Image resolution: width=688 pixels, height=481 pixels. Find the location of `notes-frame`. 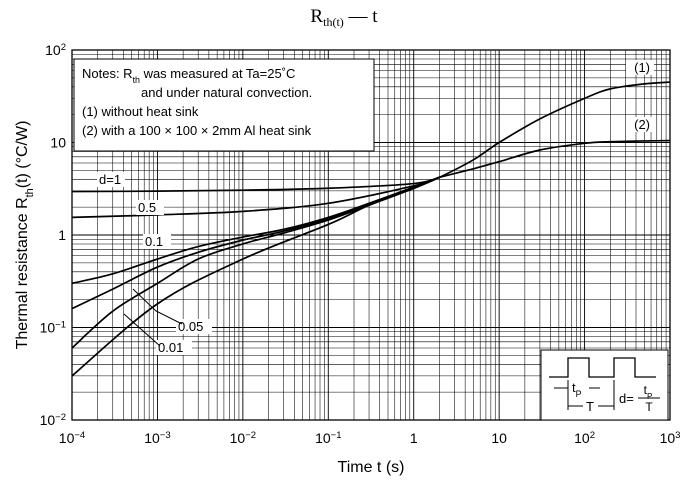

notes-frame is located at coordinates (224, 105).